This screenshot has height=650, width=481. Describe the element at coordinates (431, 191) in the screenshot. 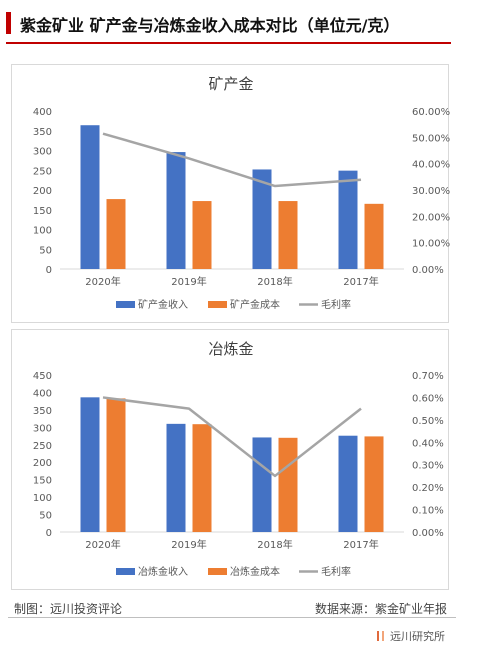

I see `y2-tick-label: 30.00%` at that location.